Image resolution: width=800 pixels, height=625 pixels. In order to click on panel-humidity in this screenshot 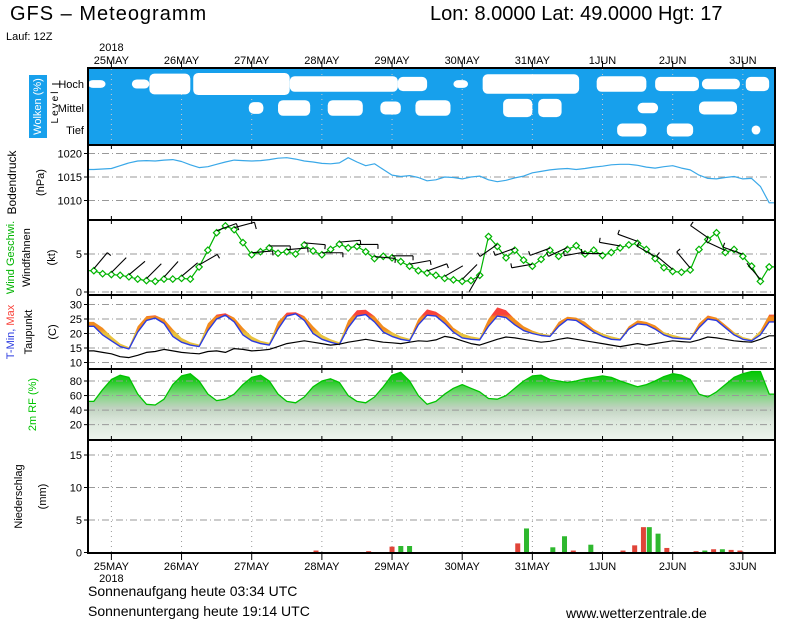, I will do `click(431, 404)`.